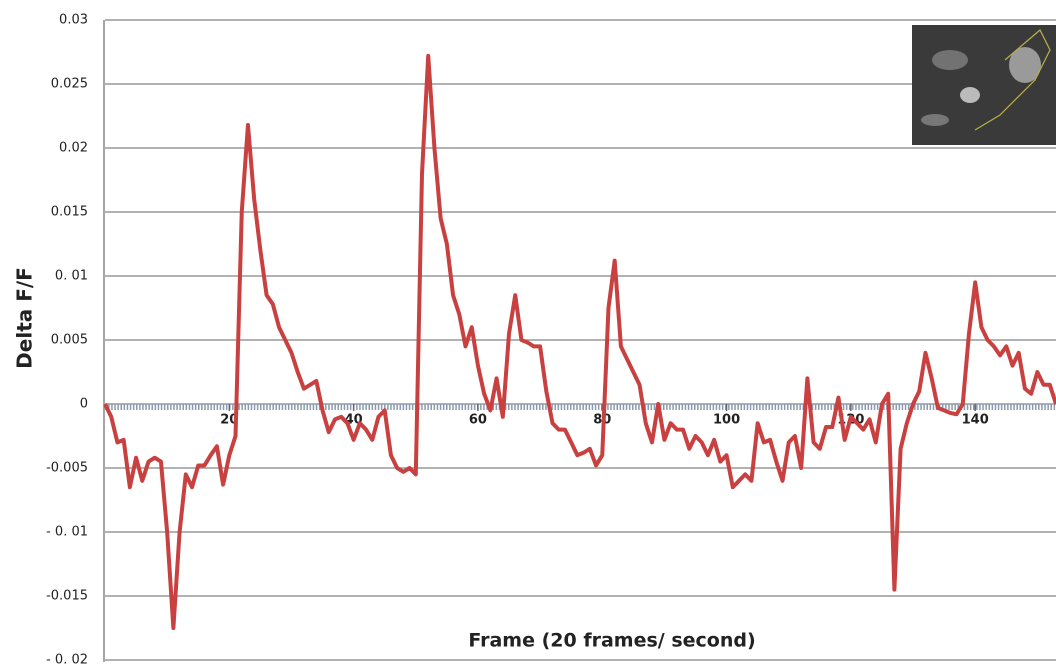  What do you see at coordinates (73, 148) in the screenshot?
I see `y-tick-label: 0.02` at bounding box center [73, 148].